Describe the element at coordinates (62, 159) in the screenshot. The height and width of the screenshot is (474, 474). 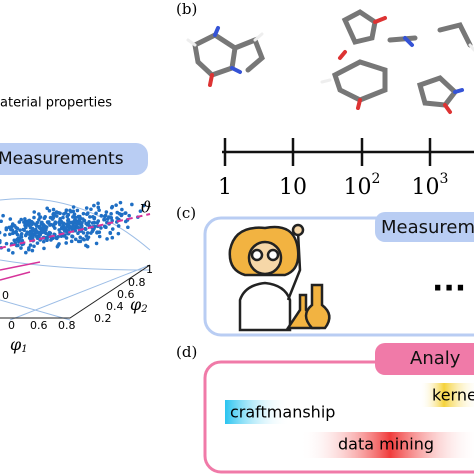
I see `badge: Measurements` at that location.